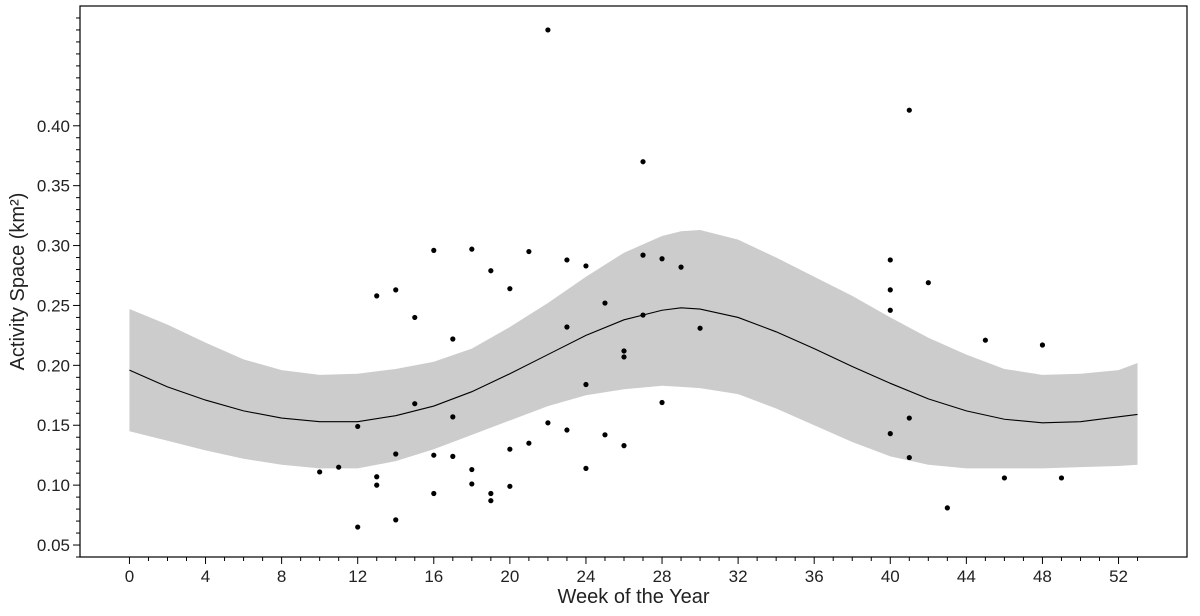 This screenshot has width=1200, height=616. What do you see at coordinates (634, 597) in the screenshot?
I see `x-axis-label: Week of the Year` at bounding box center [634, 597].